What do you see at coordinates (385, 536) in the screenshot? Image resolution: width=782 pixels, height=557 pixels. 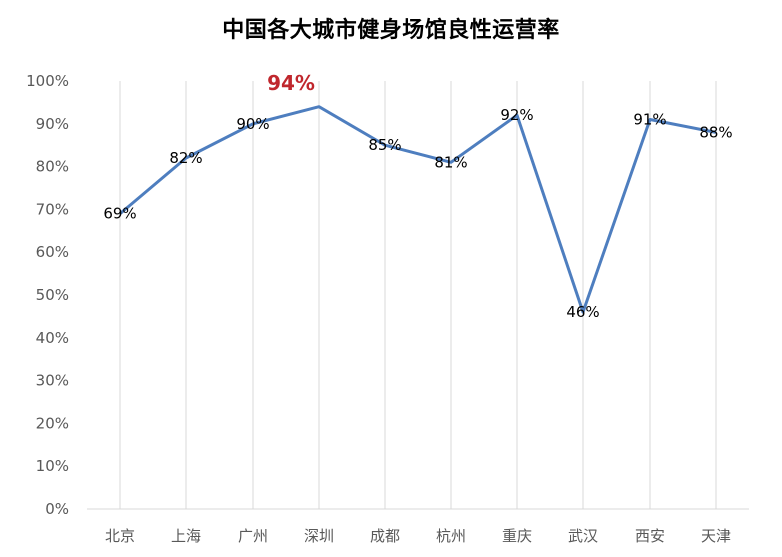 I see `x-tick-label: 成都` at bounding box center [385, 536].